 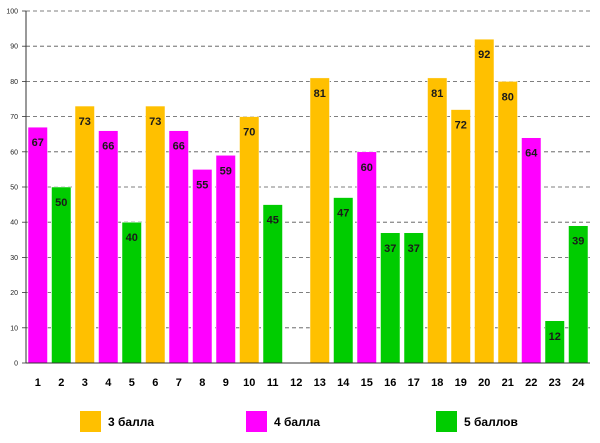 I want to click on y-tick-label: 60, so click(x=14, y=152).